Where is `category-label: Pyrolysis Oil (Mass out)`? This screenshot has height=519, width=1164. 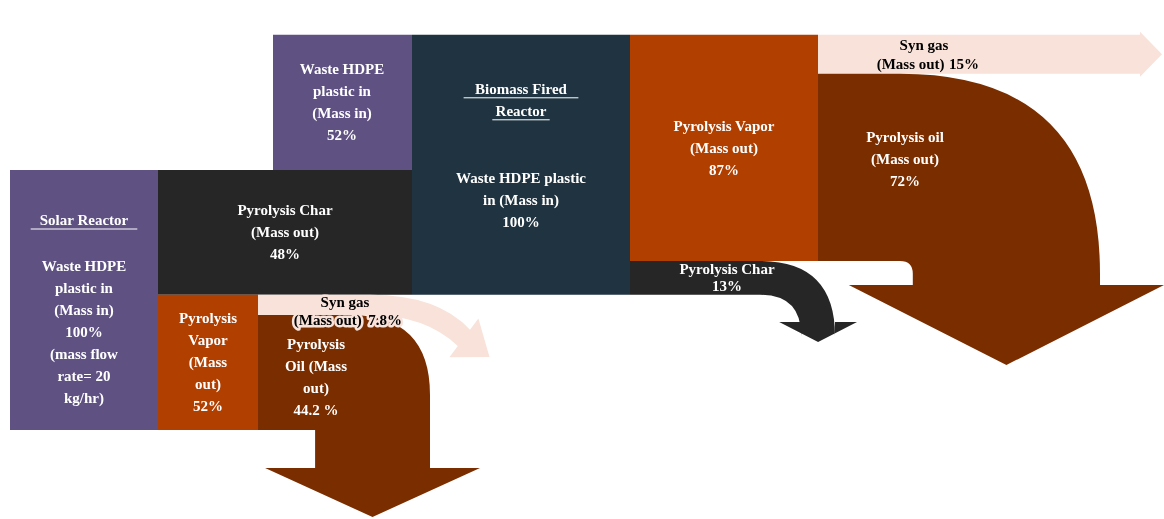
category-label: Pyrolysis Oil (Mass out) is located at coordinates (316, 367).